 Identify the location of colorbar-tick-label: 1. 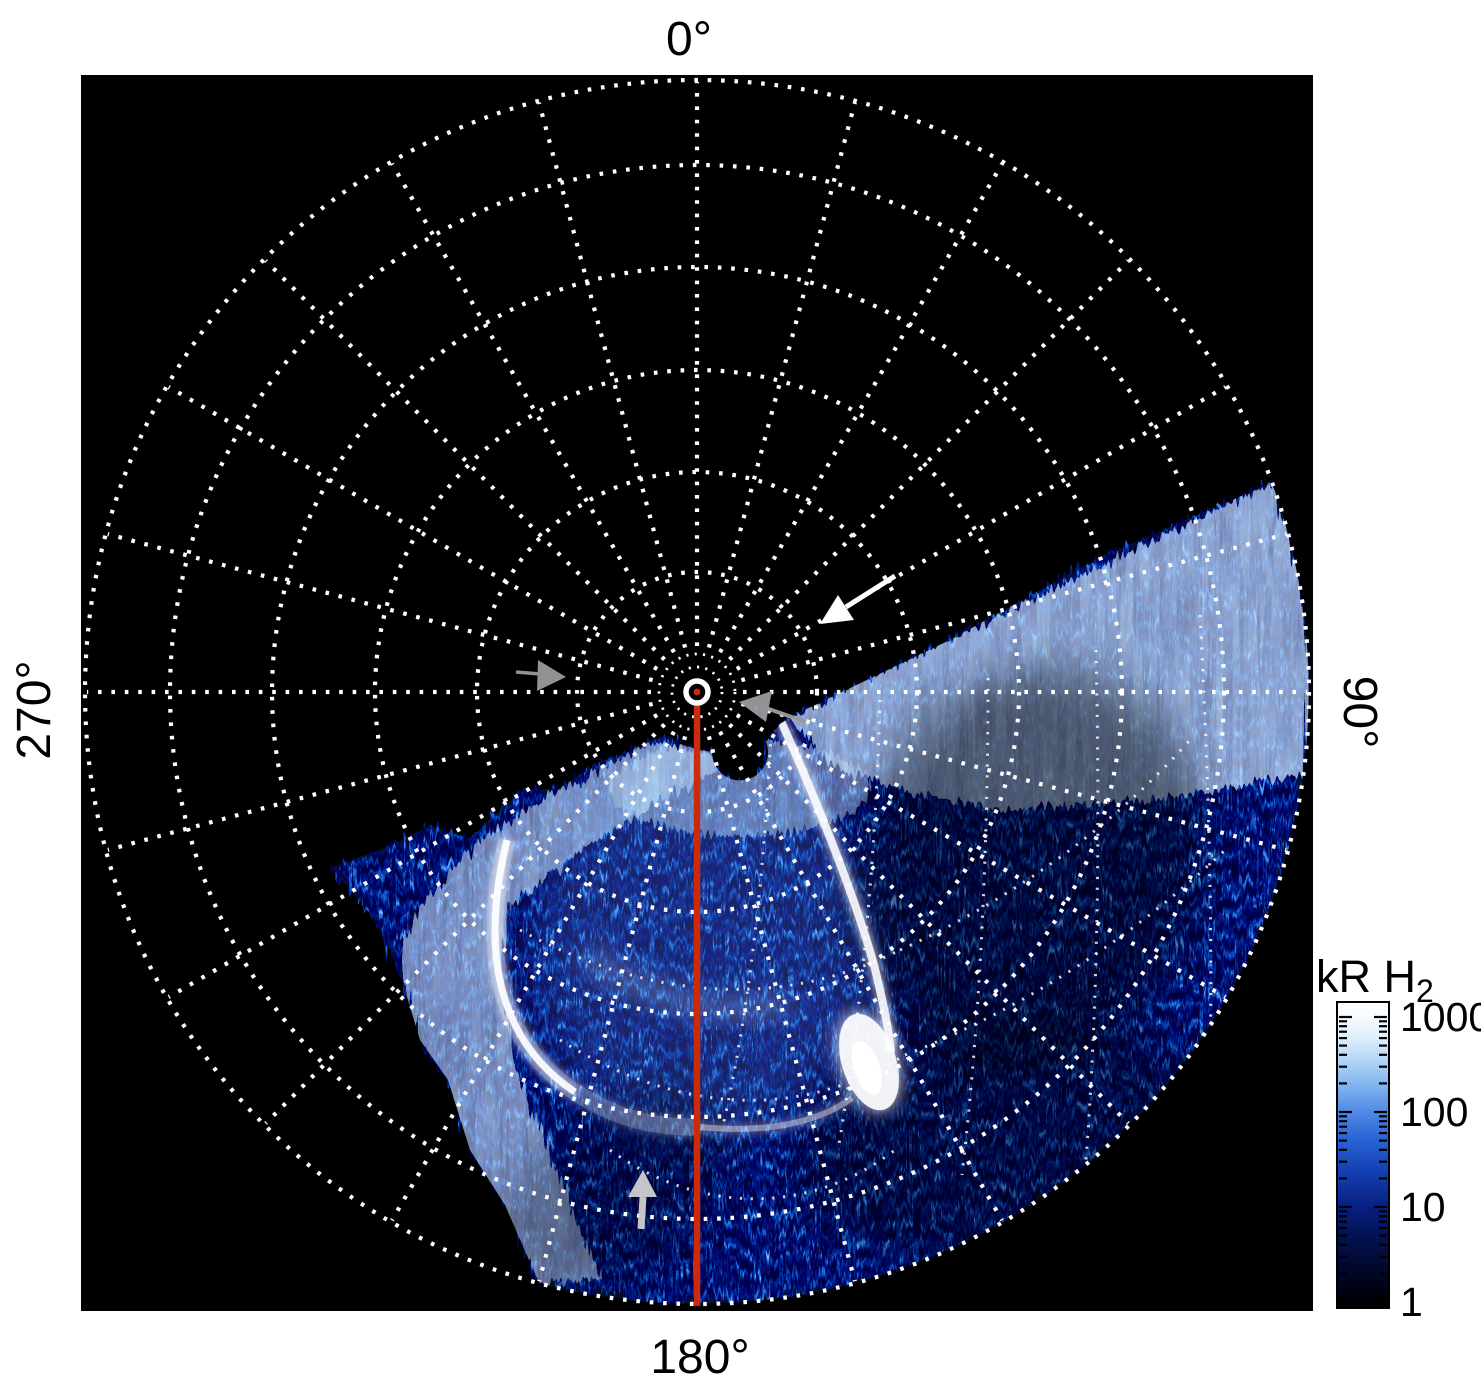
(1411, 1302).